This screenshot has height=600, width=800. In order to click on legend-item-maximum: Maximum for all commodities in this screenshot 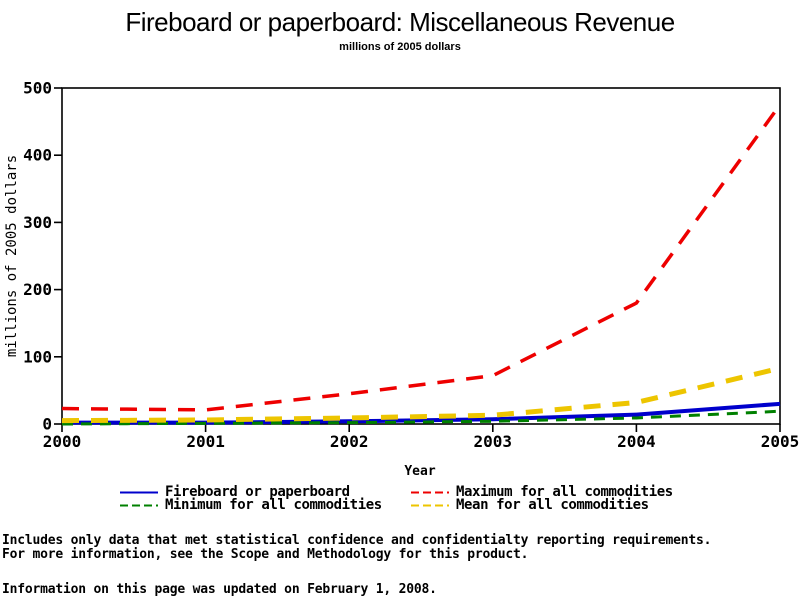, I will do `click(542, 492)`.